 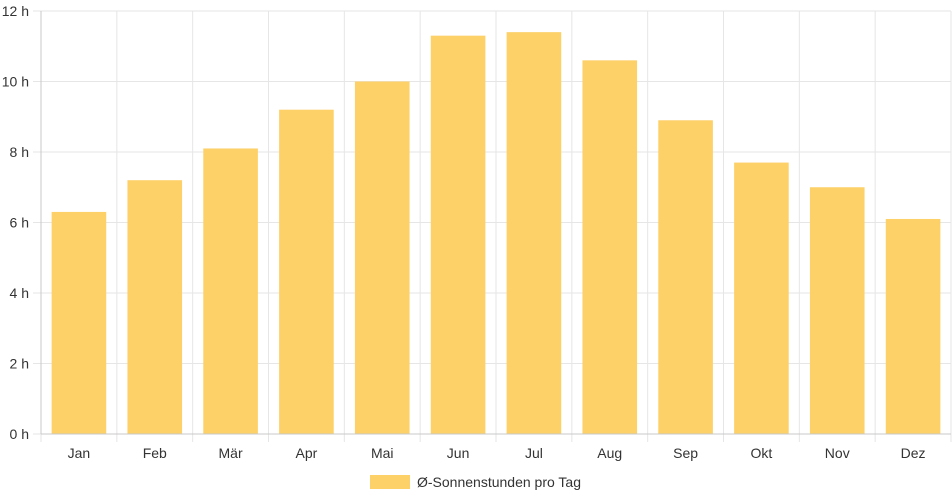 What do you see at coordinates (685, 277) in the screenshot?
I see `bar-sep` at bounding box center [685, 277].